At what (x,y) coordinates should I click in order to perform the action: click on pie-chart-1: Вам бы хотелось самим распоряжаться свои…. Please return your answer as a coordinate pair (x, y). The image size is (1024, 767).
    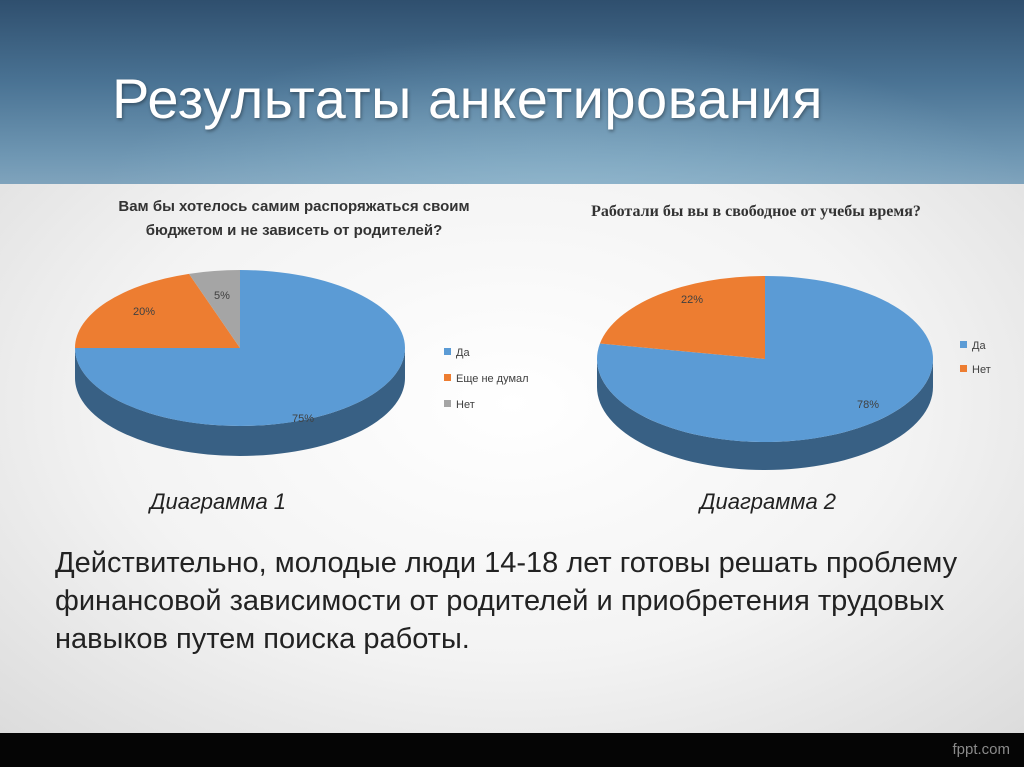
    Looking at the image, I should click on (302, 327).